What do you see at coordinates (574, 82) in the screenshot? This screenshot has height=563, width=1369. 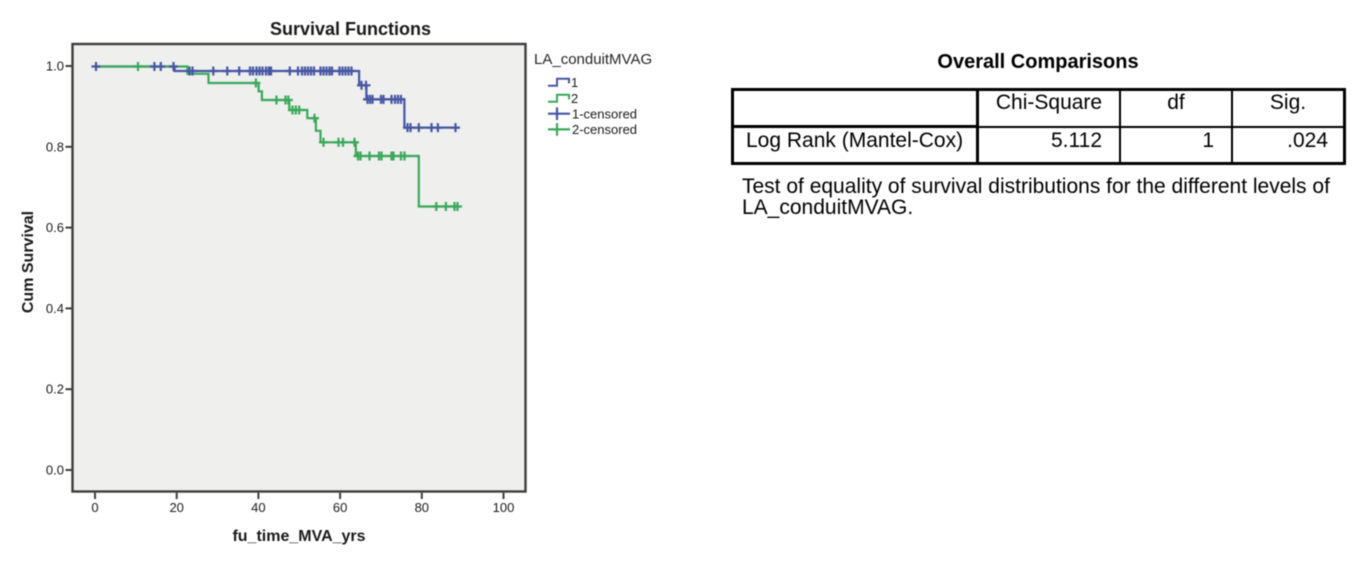 I see `svg-text: 1` at bounding box center [574, 82].